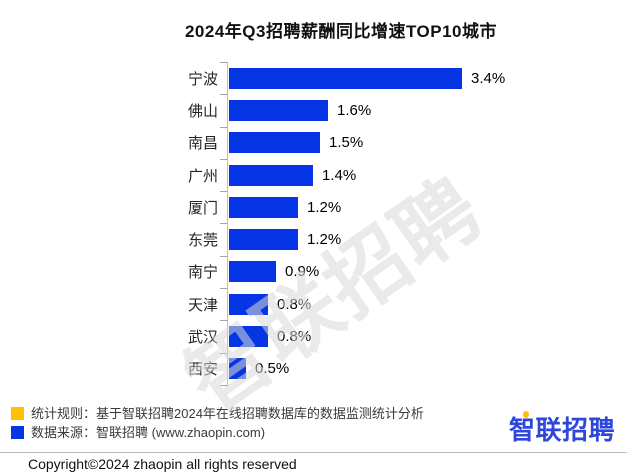 The width and height of the screenshot is (627, 473). I want to click on chart-row: 佛山 1.6%, so click(313, 110).